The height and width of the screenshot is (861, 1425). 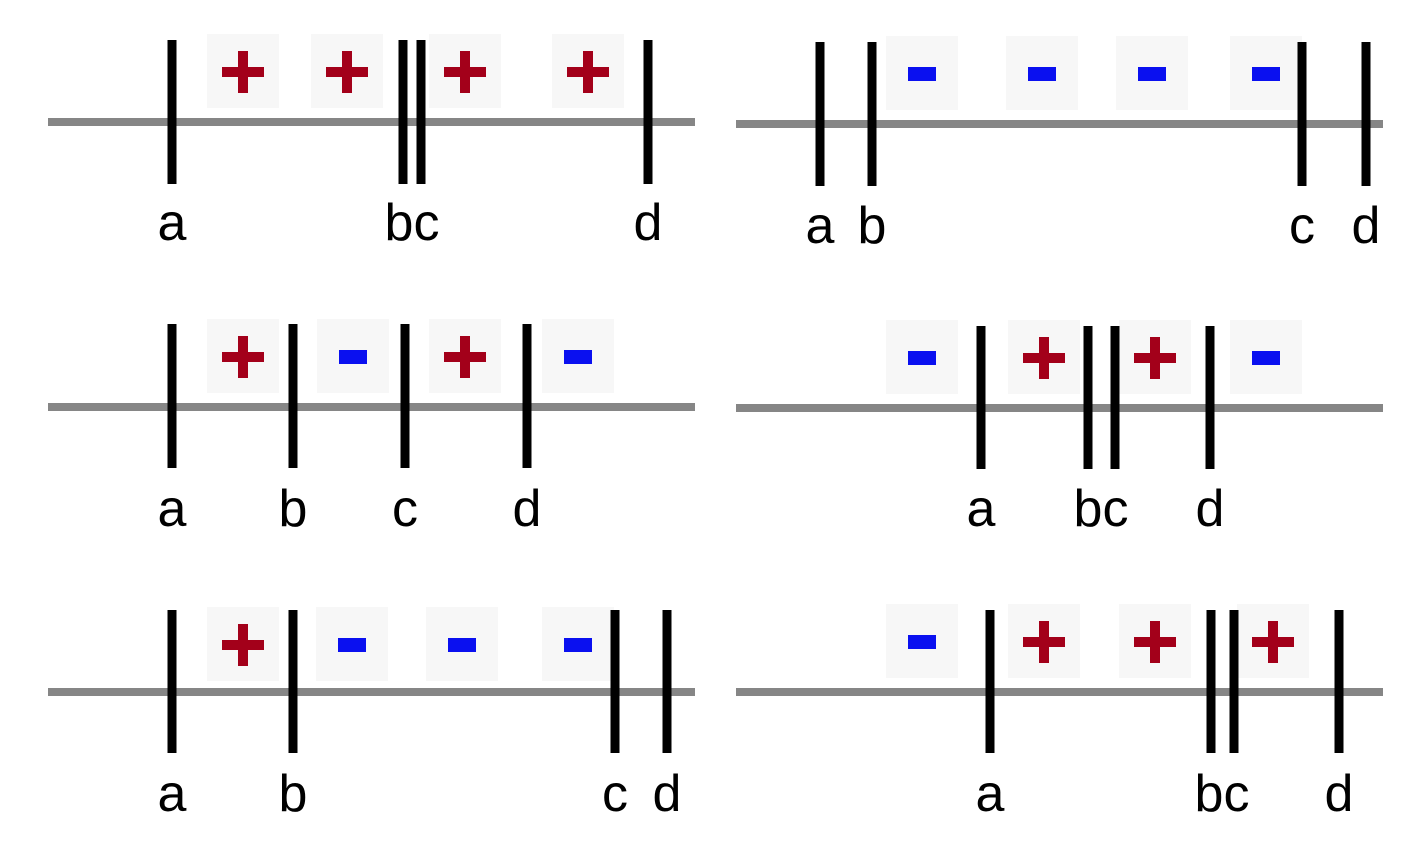 I want to click on panel-middle-left: a b c d, so click(x=371, y=428).